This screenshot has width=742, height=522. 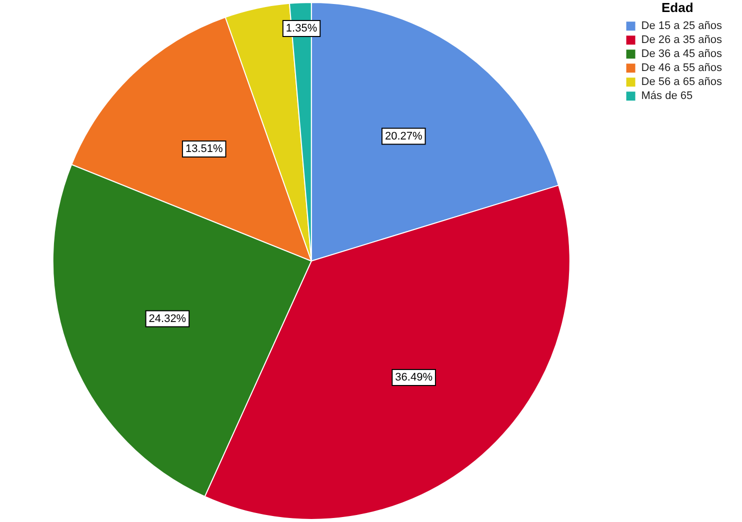 What do you see at coordinates (667, 96) in the screenshot?
I see `legend-label: Más de 65` at bounding box center [667, 96].